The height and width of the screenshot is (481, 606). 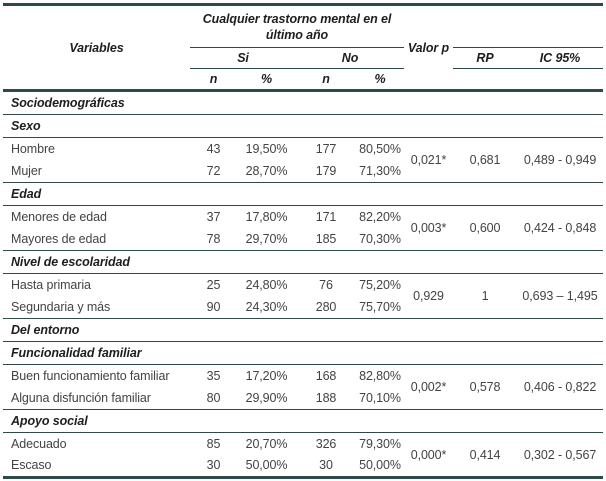 I want to click on cell-si-n: 85, so click(x=213, y=443).